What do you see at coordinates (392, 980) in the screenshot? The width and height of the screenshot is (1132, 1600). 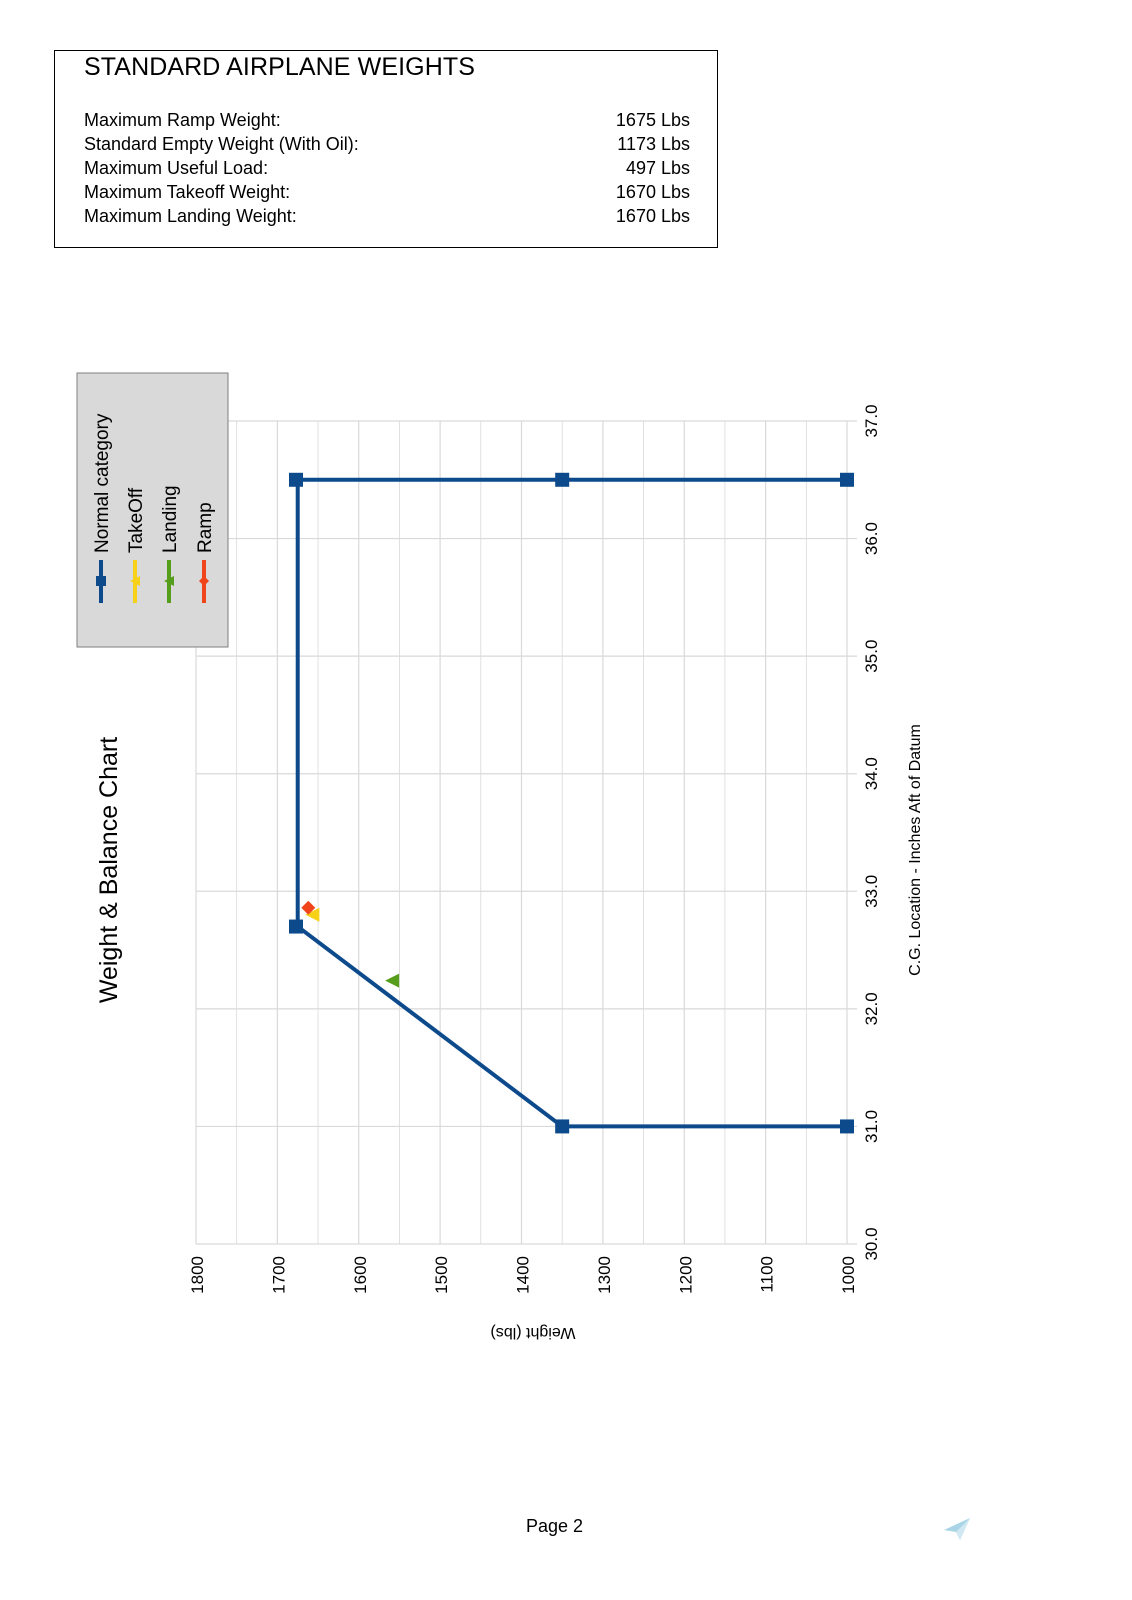 I see `series-landing` at bounding box center [392, 980].